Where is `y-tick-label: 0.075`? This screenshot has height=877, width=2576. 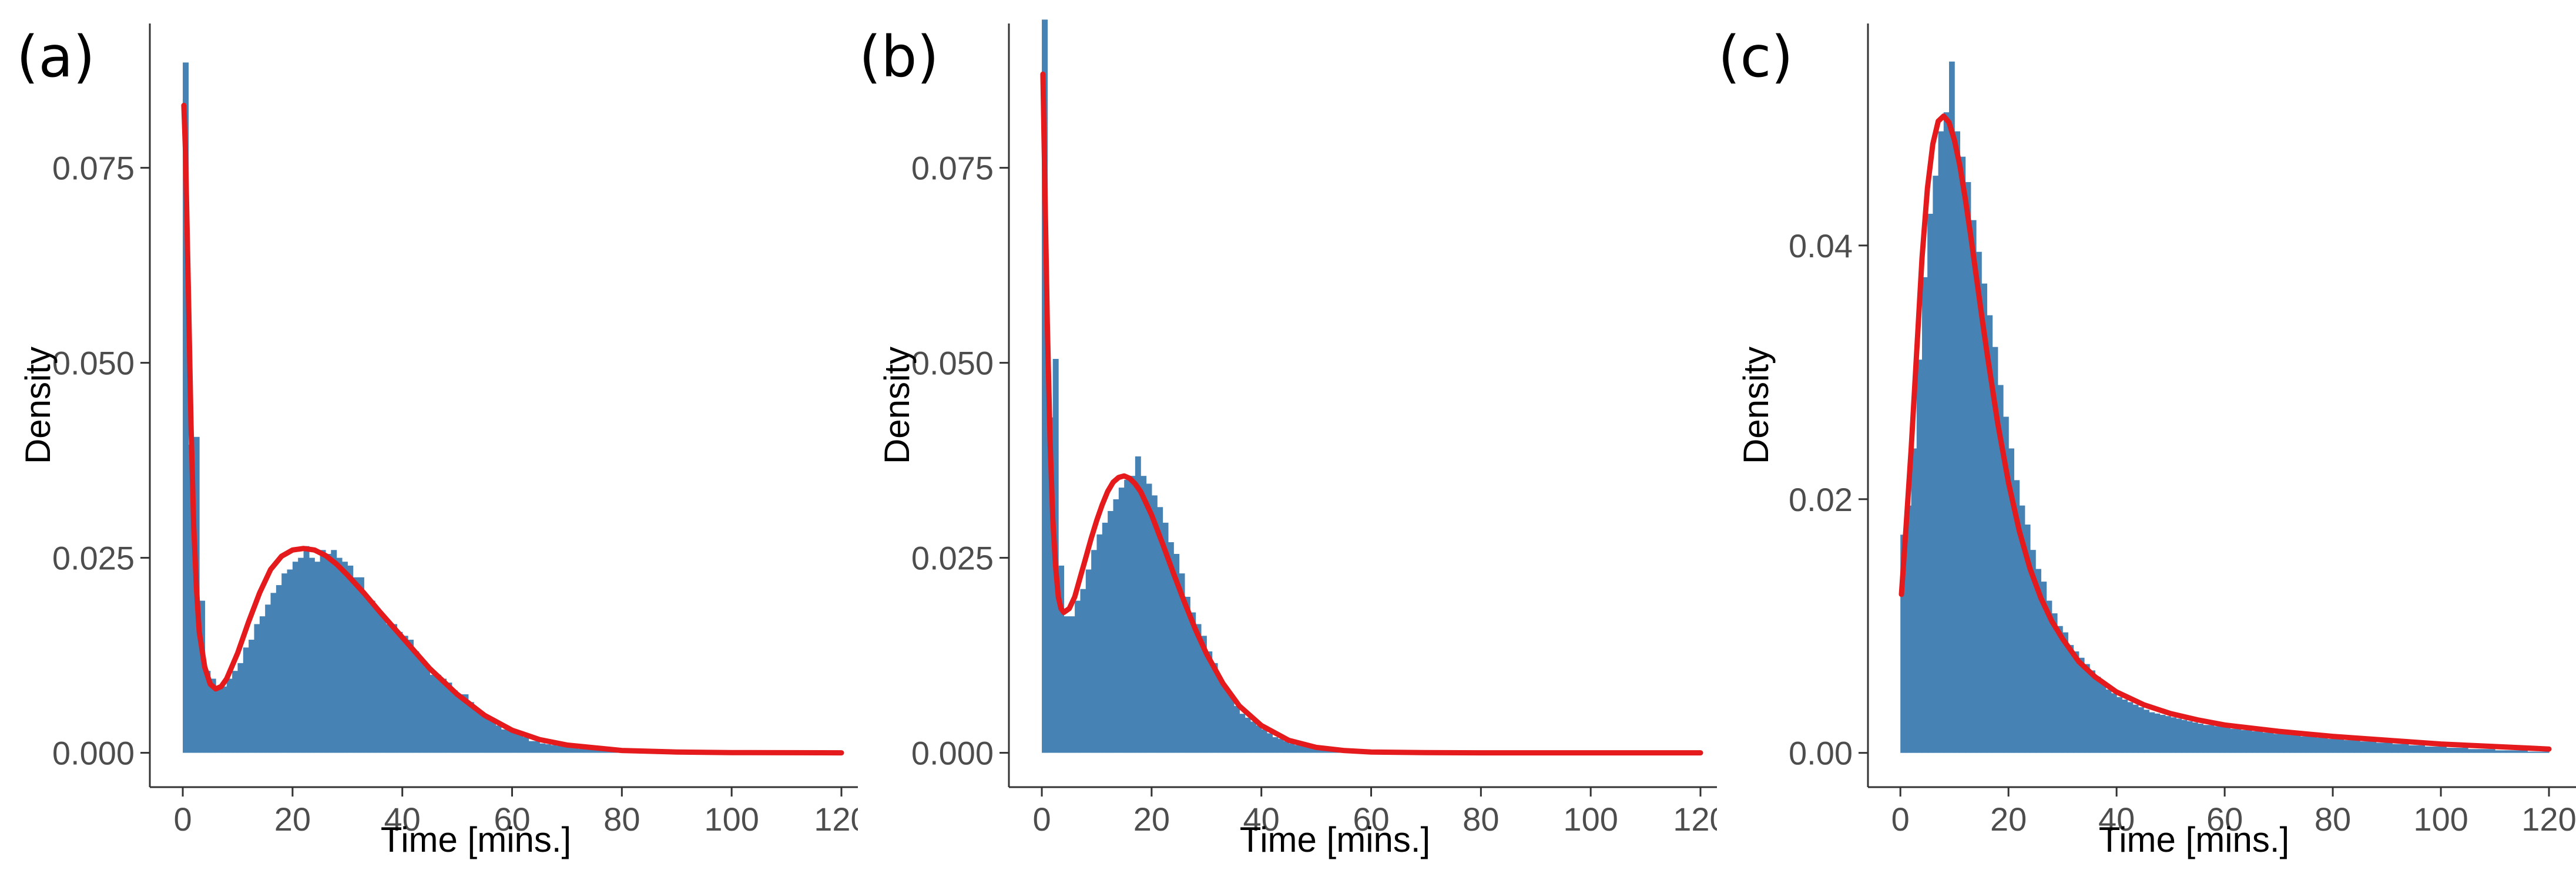 y-tick-label: 0.075 is located at coordinates (93, 168).